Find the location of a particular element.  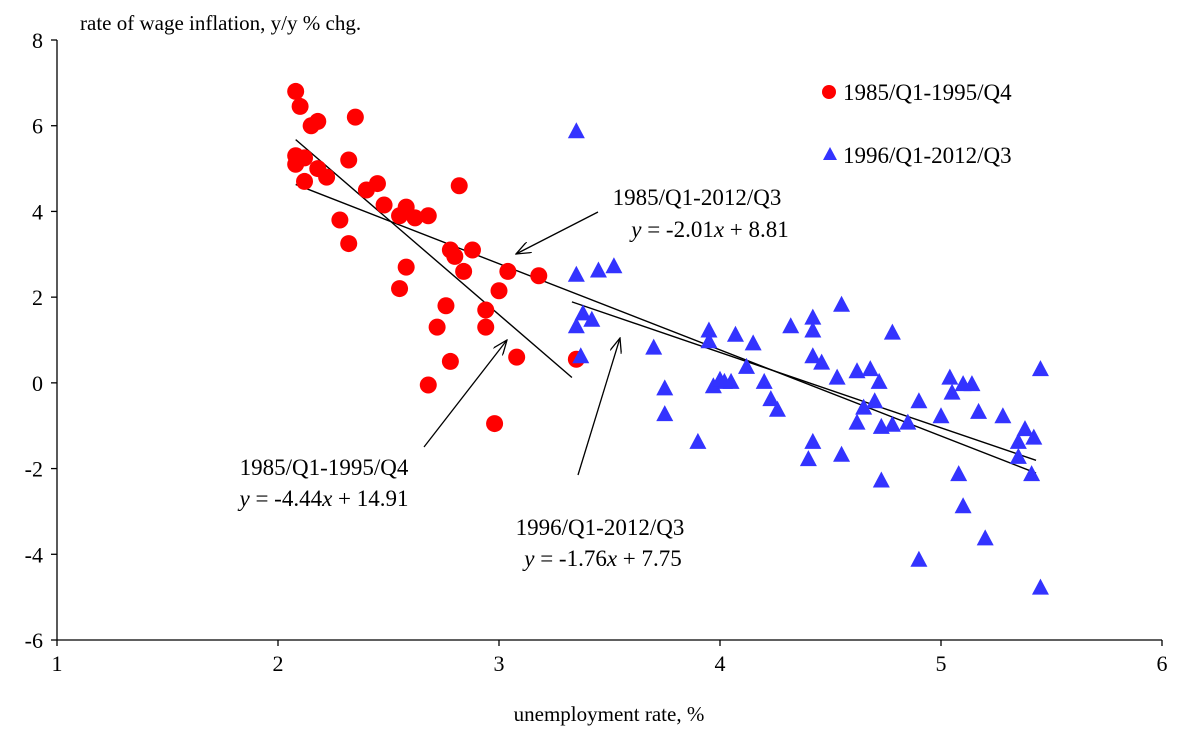

x-tick-label: 5 is located at coordinates (941, 663).